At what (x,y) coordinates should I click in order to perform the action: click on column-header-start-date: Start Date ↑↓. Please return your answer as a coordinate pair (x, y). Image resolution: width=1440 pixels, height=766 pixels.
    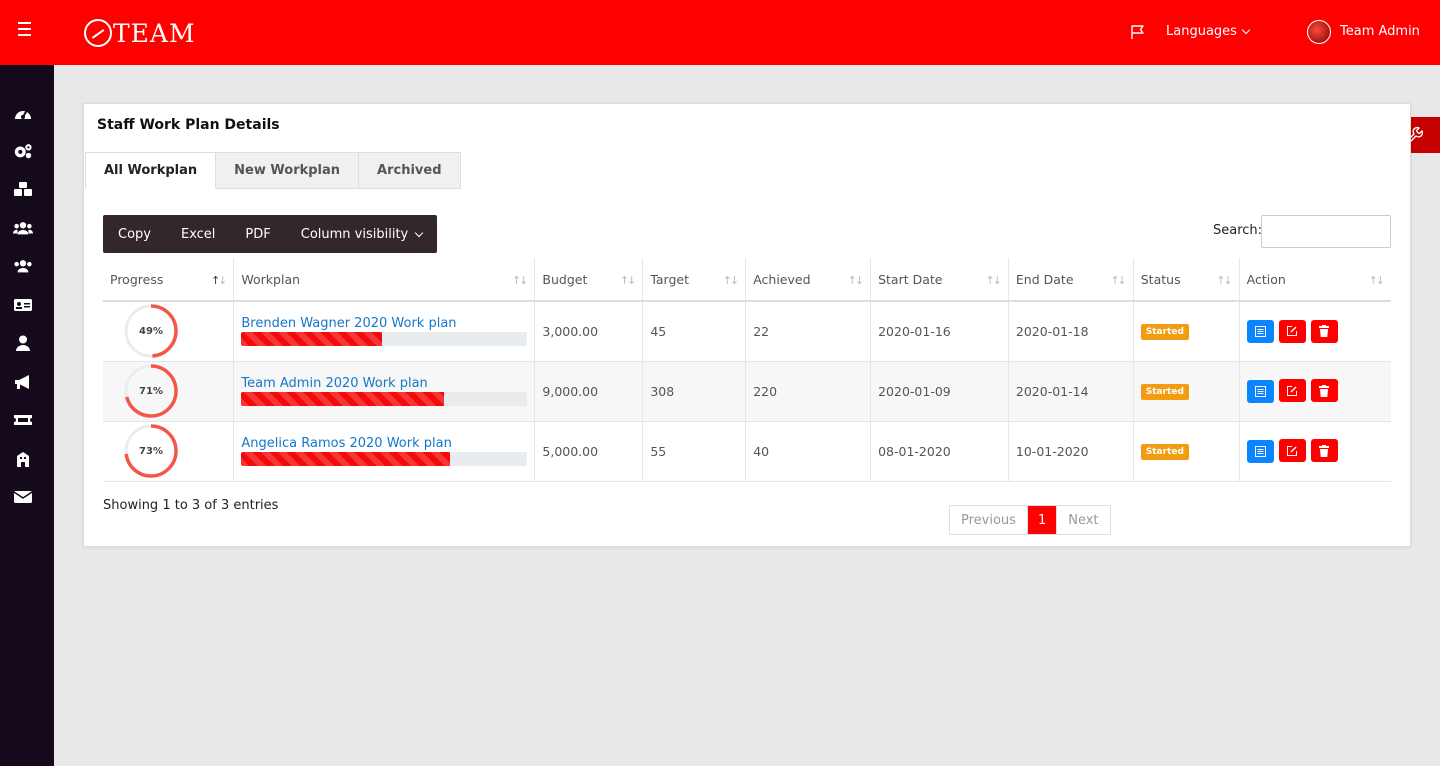
    Looking at the image, I should click on (939, 280).